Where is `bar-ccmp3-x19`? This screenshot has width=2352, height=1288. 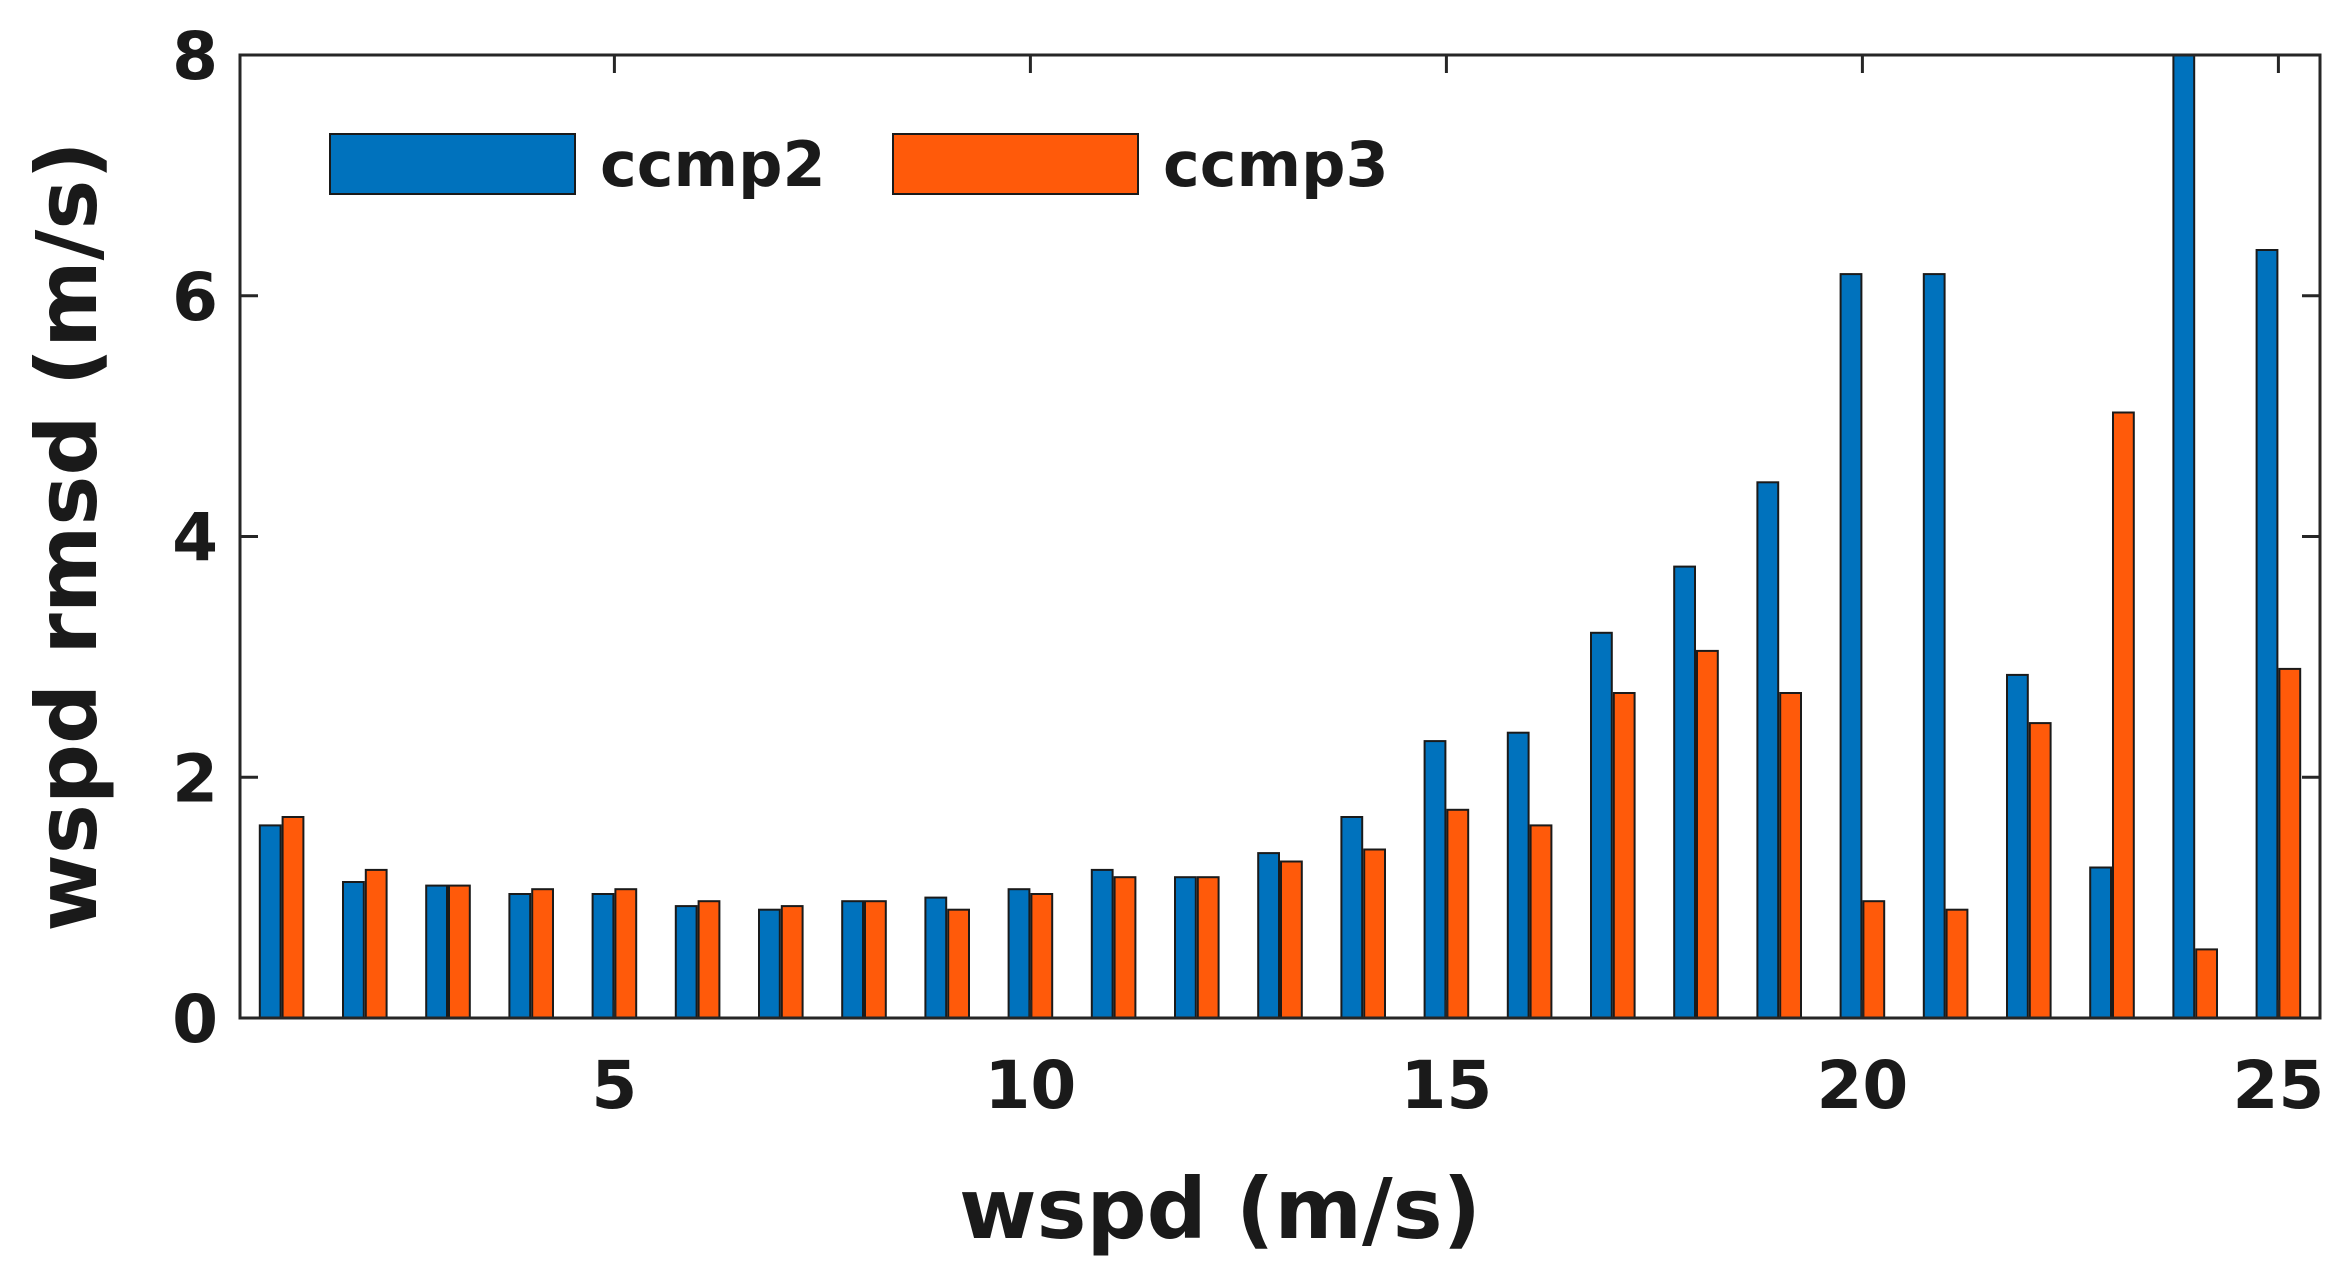
bar-ccmp3-x19 is located at coordinates (1790, 855).